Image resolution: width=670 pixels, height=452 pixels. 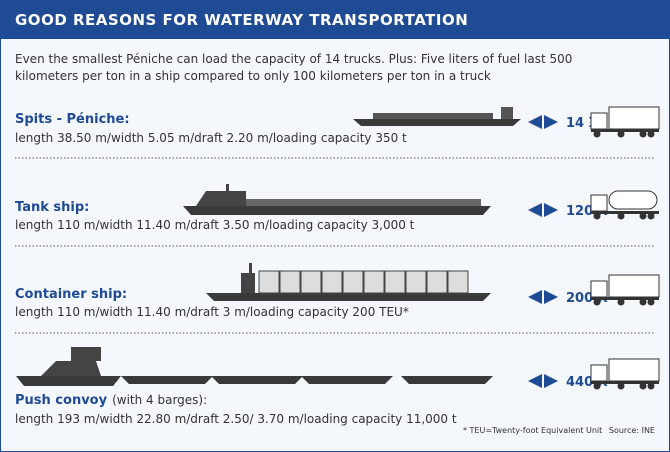 I want to click on row-name: Tank ship:, so click(x=52, y=207).